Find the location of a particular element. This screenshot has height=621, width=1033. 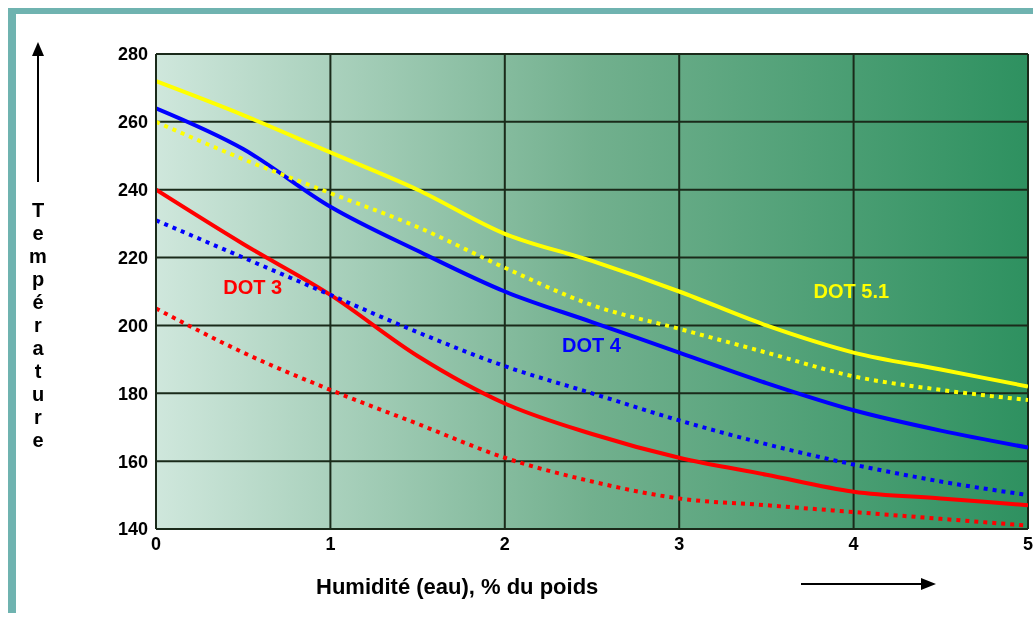

series-label: DOT 3 is located at coordinates (253, 287).